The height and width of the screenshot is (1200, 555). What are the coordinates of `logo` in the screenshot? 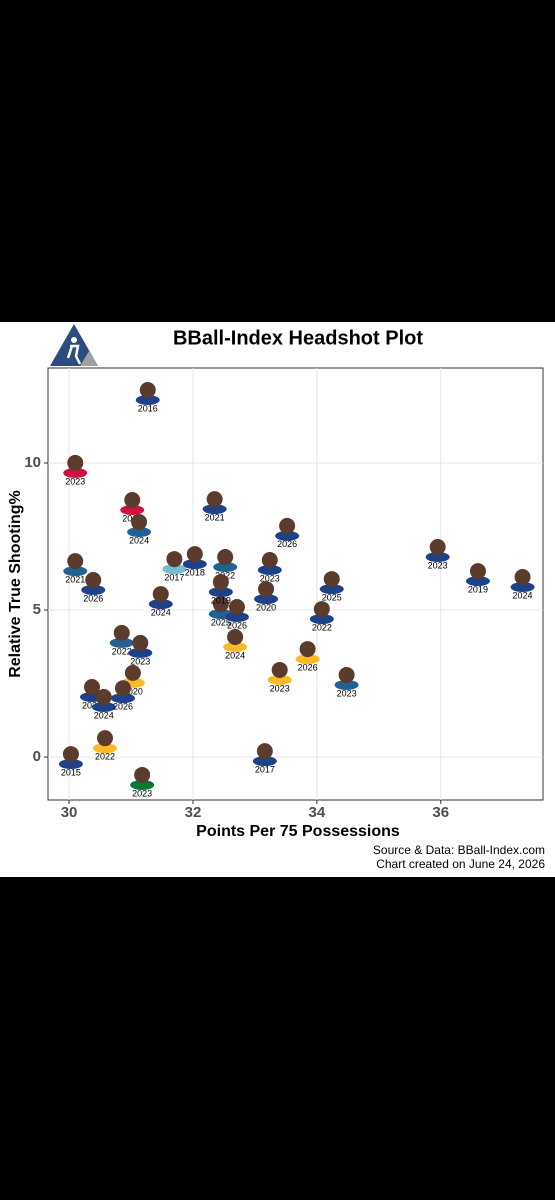 It's located at (74, 345).